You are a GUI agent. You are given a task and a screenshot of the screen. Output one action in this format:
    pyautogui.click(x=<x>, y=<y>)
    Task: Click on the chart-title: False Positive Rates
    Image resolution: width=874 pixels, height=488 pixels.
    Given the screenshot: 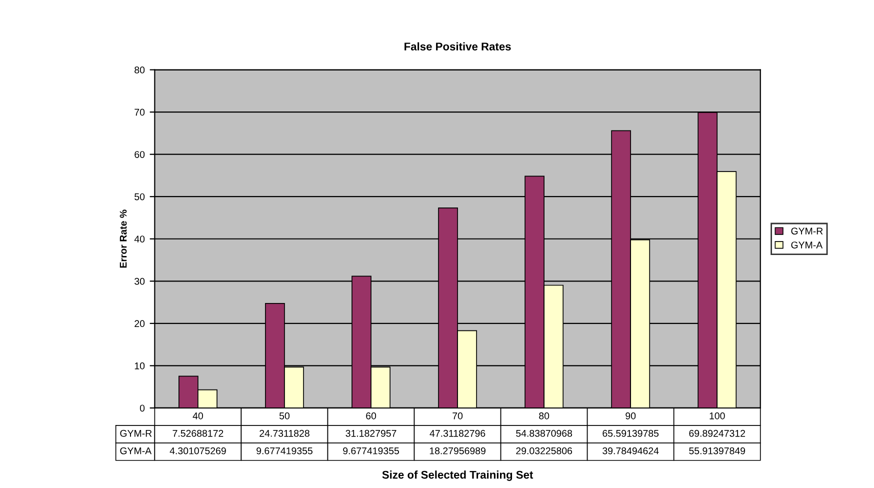 What is the action you would take?
    pyautogui.click(x=457, y=46)
    